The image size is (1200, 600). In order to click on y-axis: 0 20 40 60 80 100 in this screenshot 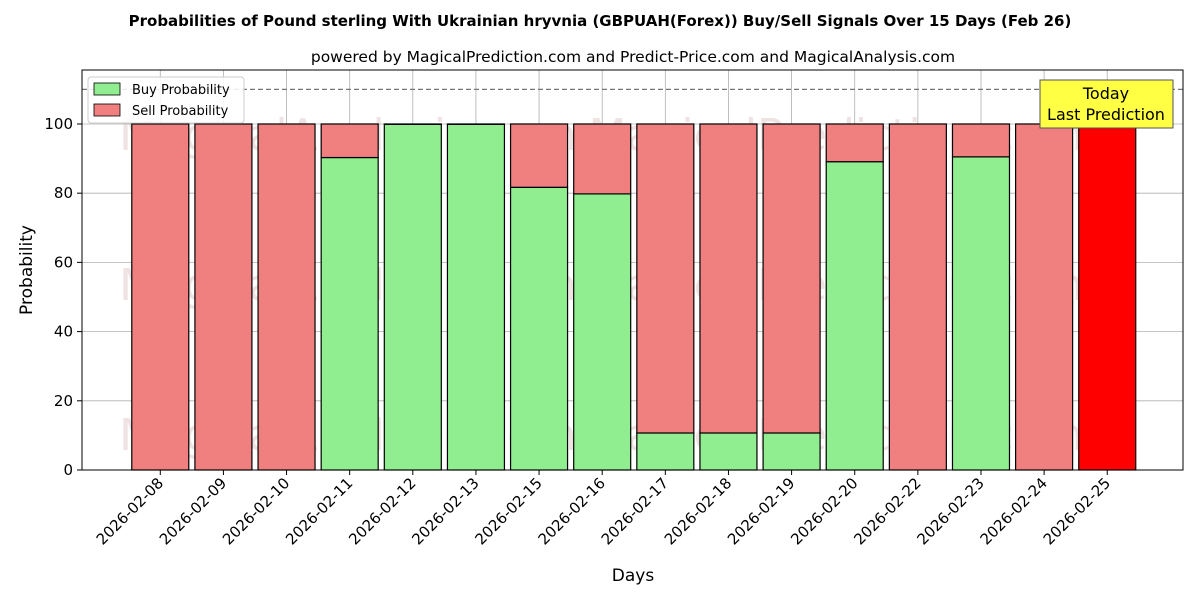, I will do `click(63, 297)`.